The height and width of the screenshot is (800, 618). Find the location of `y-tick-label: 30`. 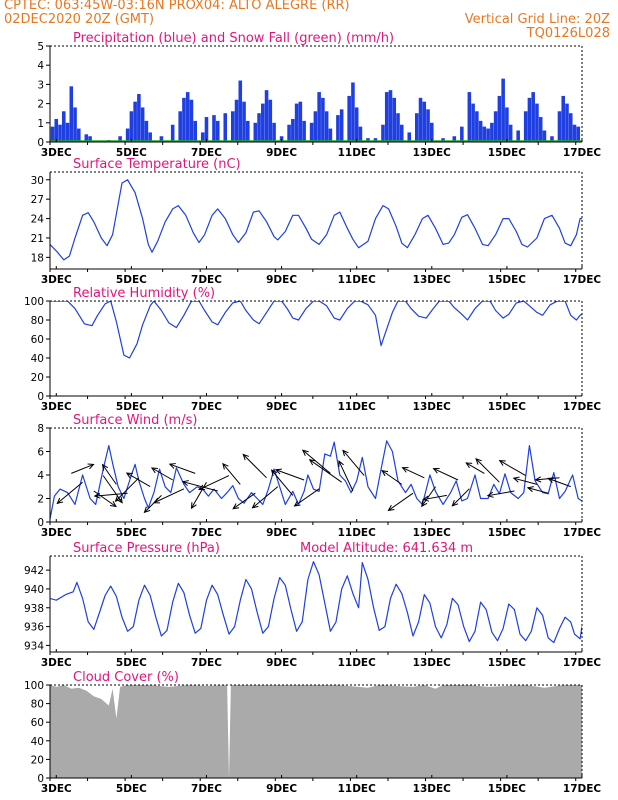

y-tick-label: 30 is located at coordinates (37, 181).